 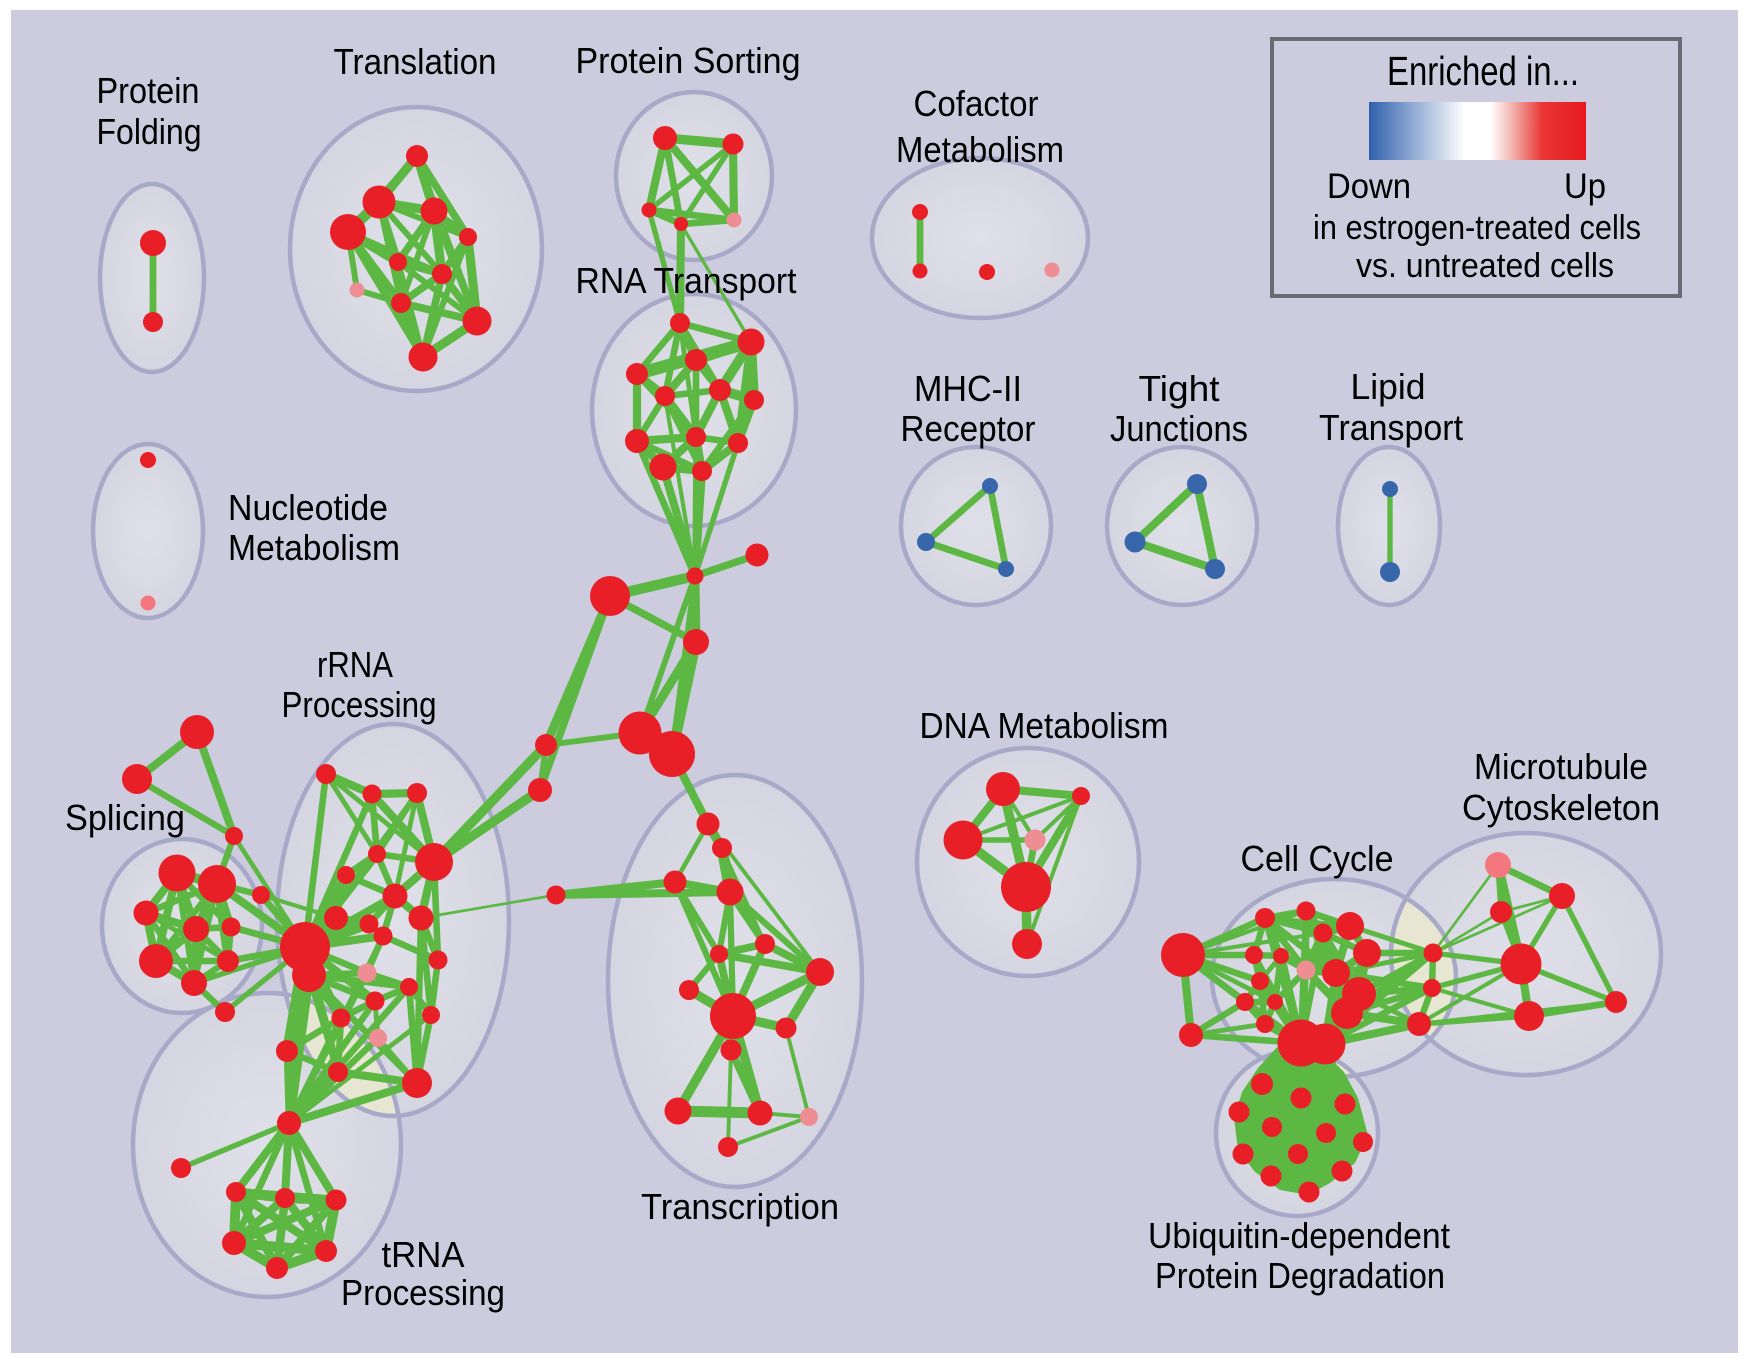 I want to click on svg-text: Transport, so click(x=1391, y=427).